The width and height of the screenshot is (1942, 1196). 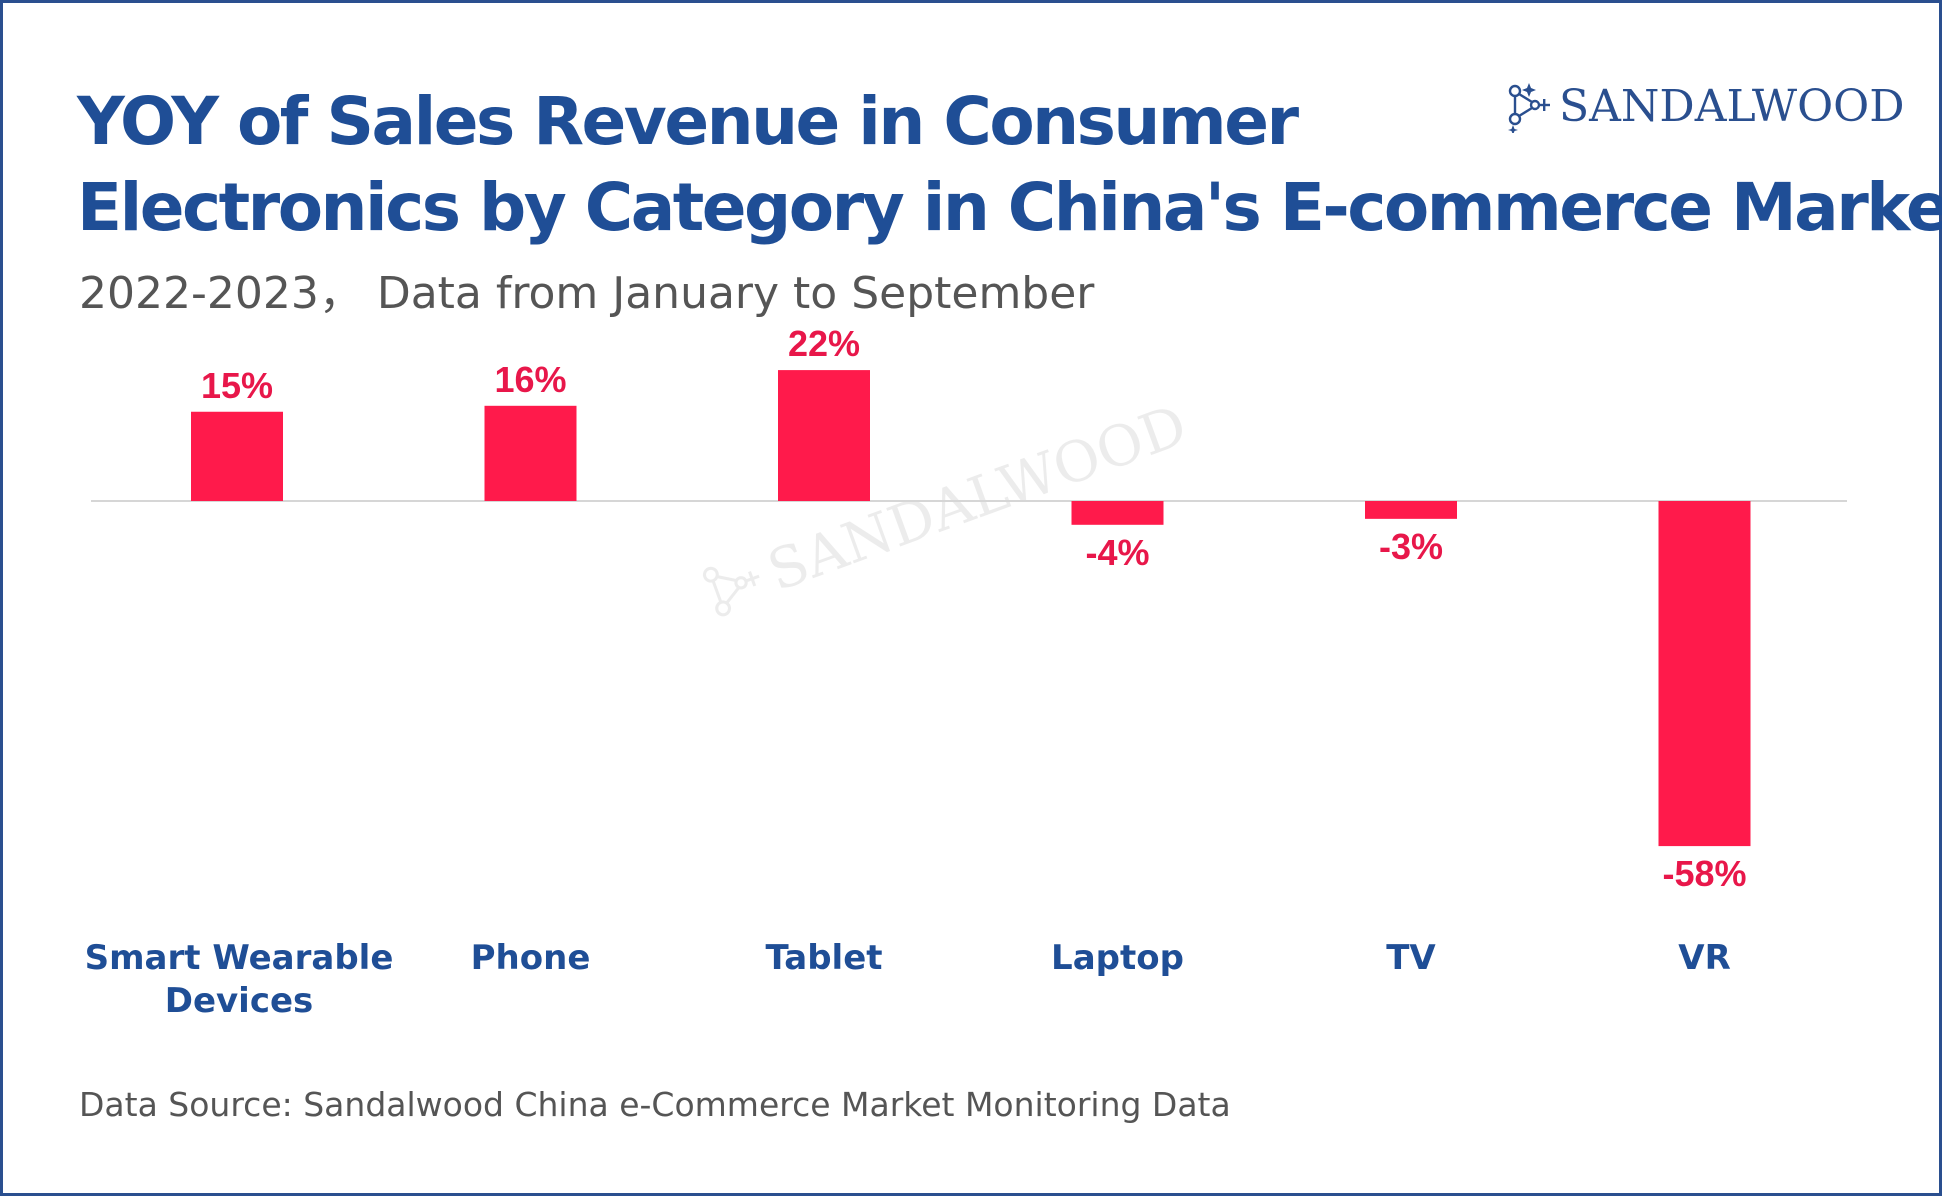 I want to click on category-label-3: Laptop, so click(x=1117, y=958).